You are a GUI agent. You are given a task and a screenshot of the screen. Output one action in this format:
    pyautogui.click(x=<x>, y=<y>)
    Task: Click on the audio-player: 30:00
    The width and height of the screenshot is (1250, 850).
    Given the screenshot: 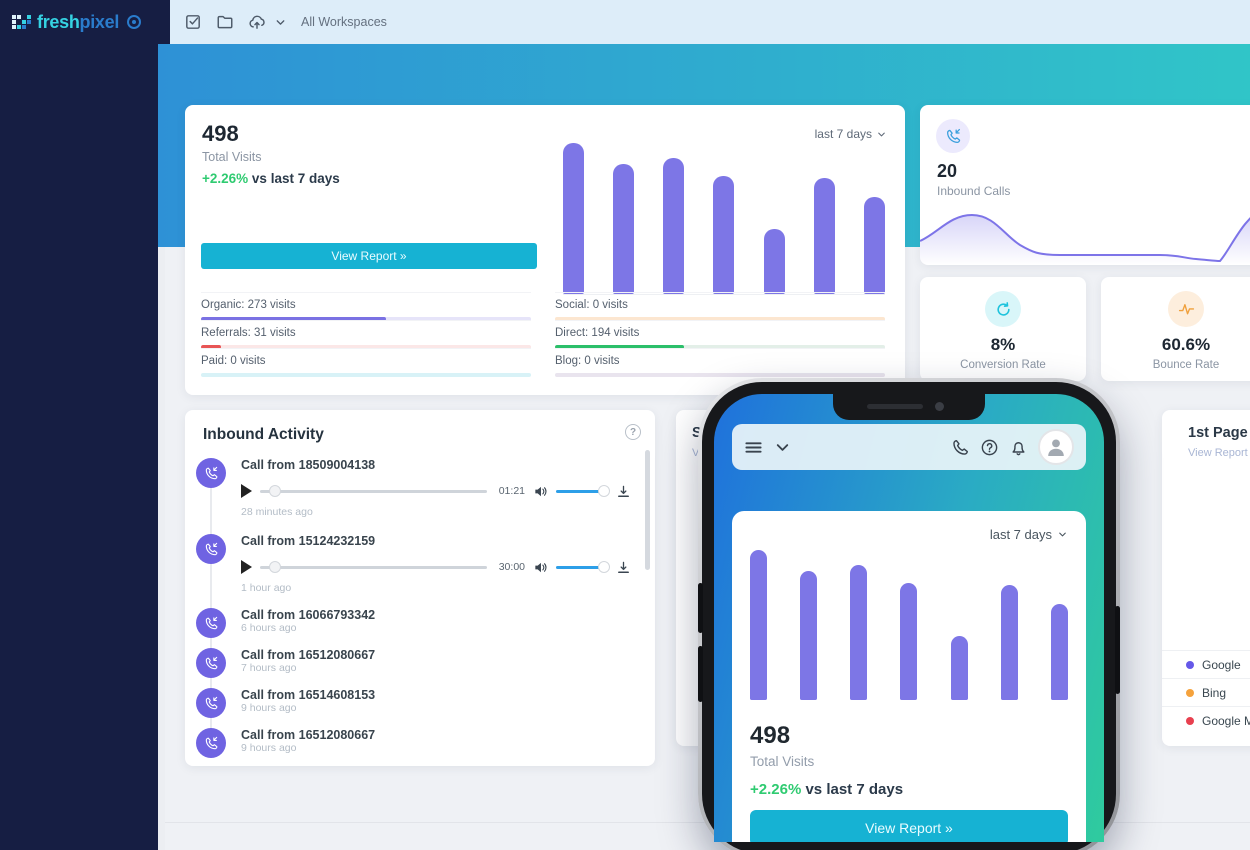 What is the action you would take?
    pyautogui.click(x=436, y=567)
    